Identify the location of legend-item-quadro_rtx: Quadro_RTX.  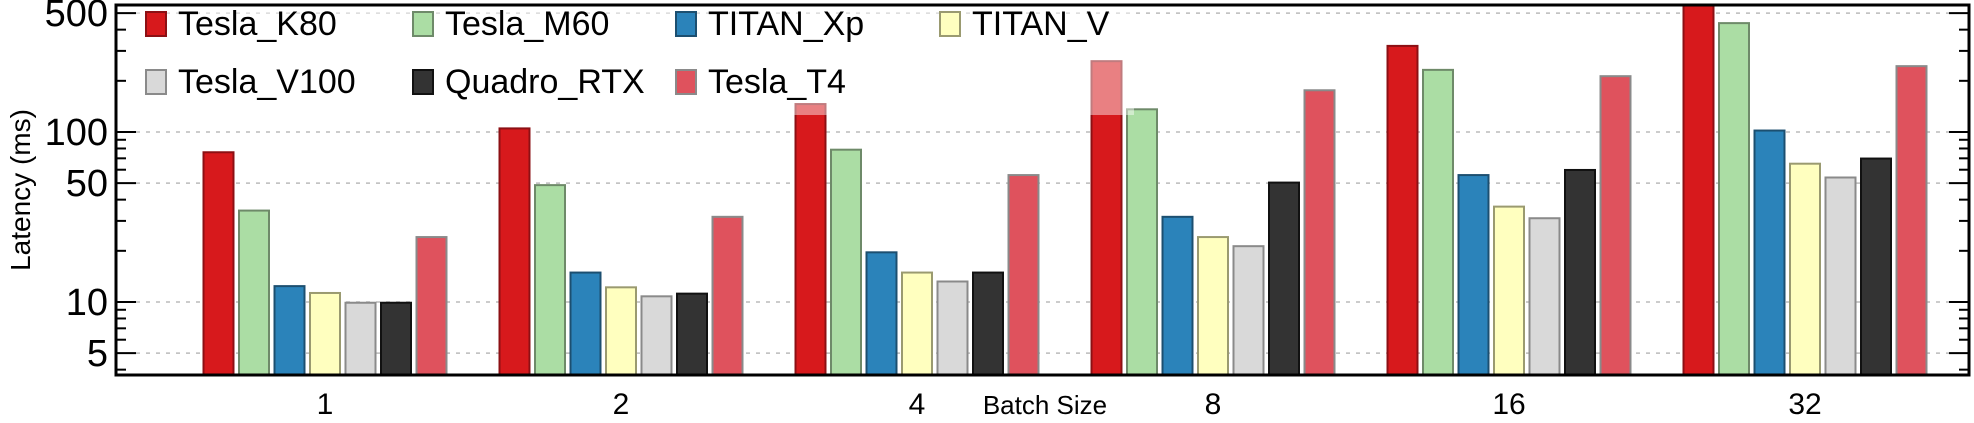
(528, 82).